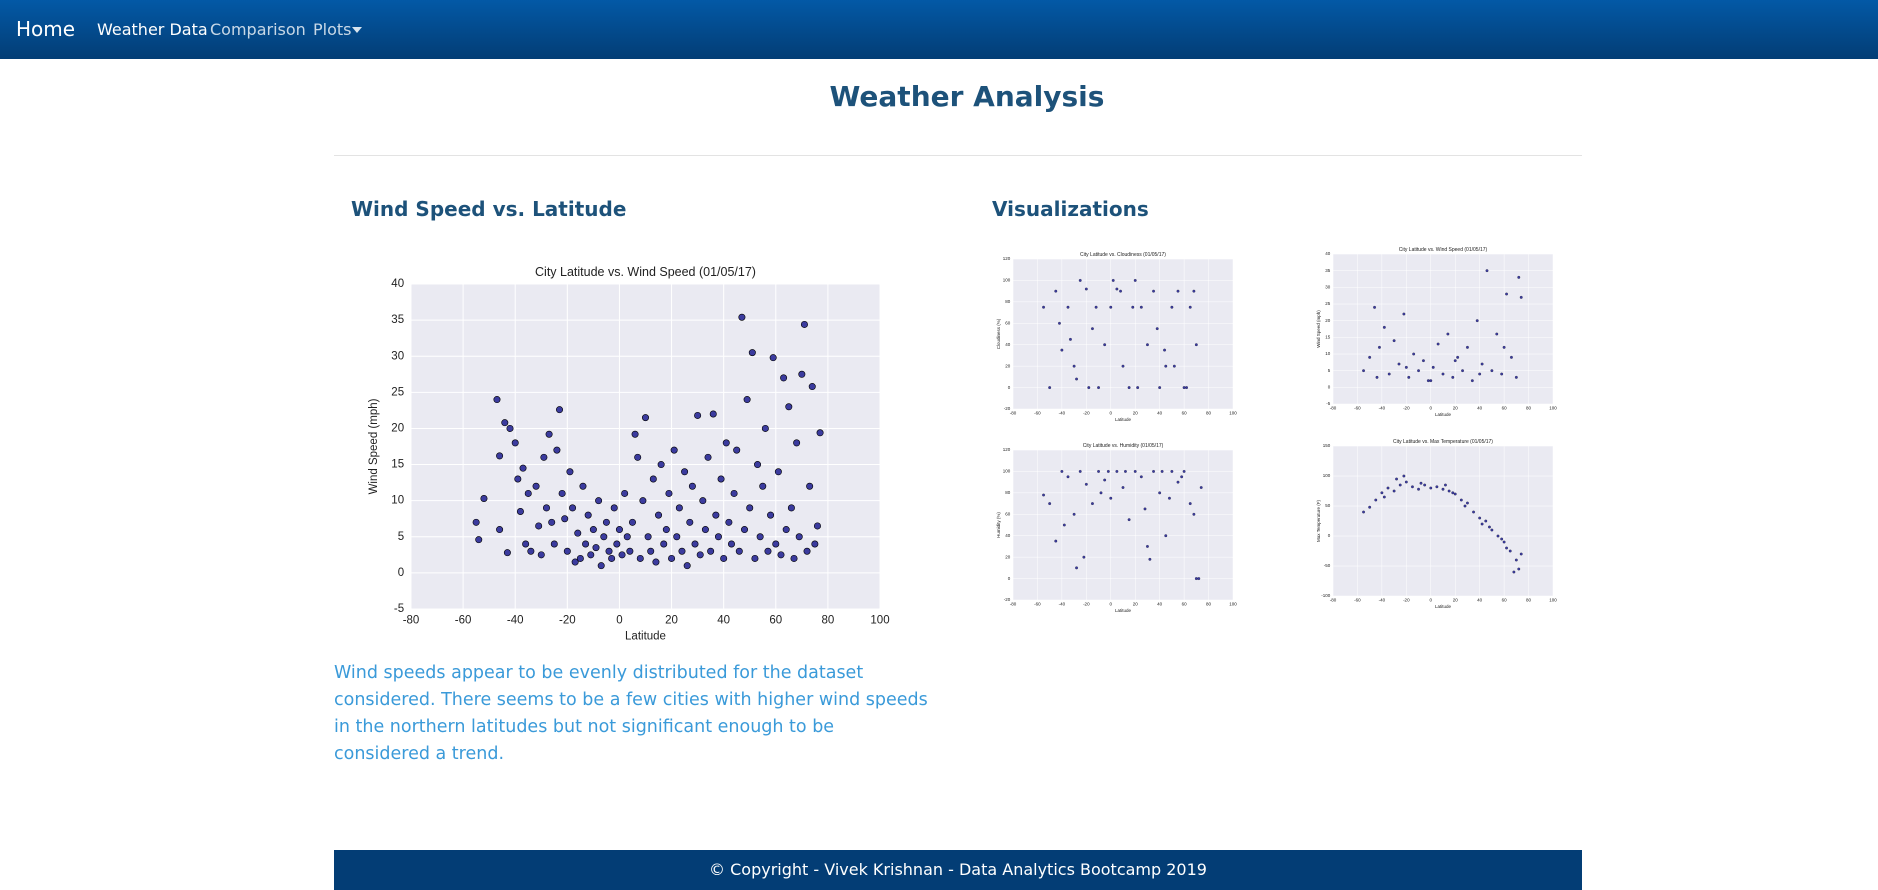 The image size is (1878, 890). Describe the element at coordinates (463, 621) in the screenshot. I see `x-tick-label: -60` at that location.